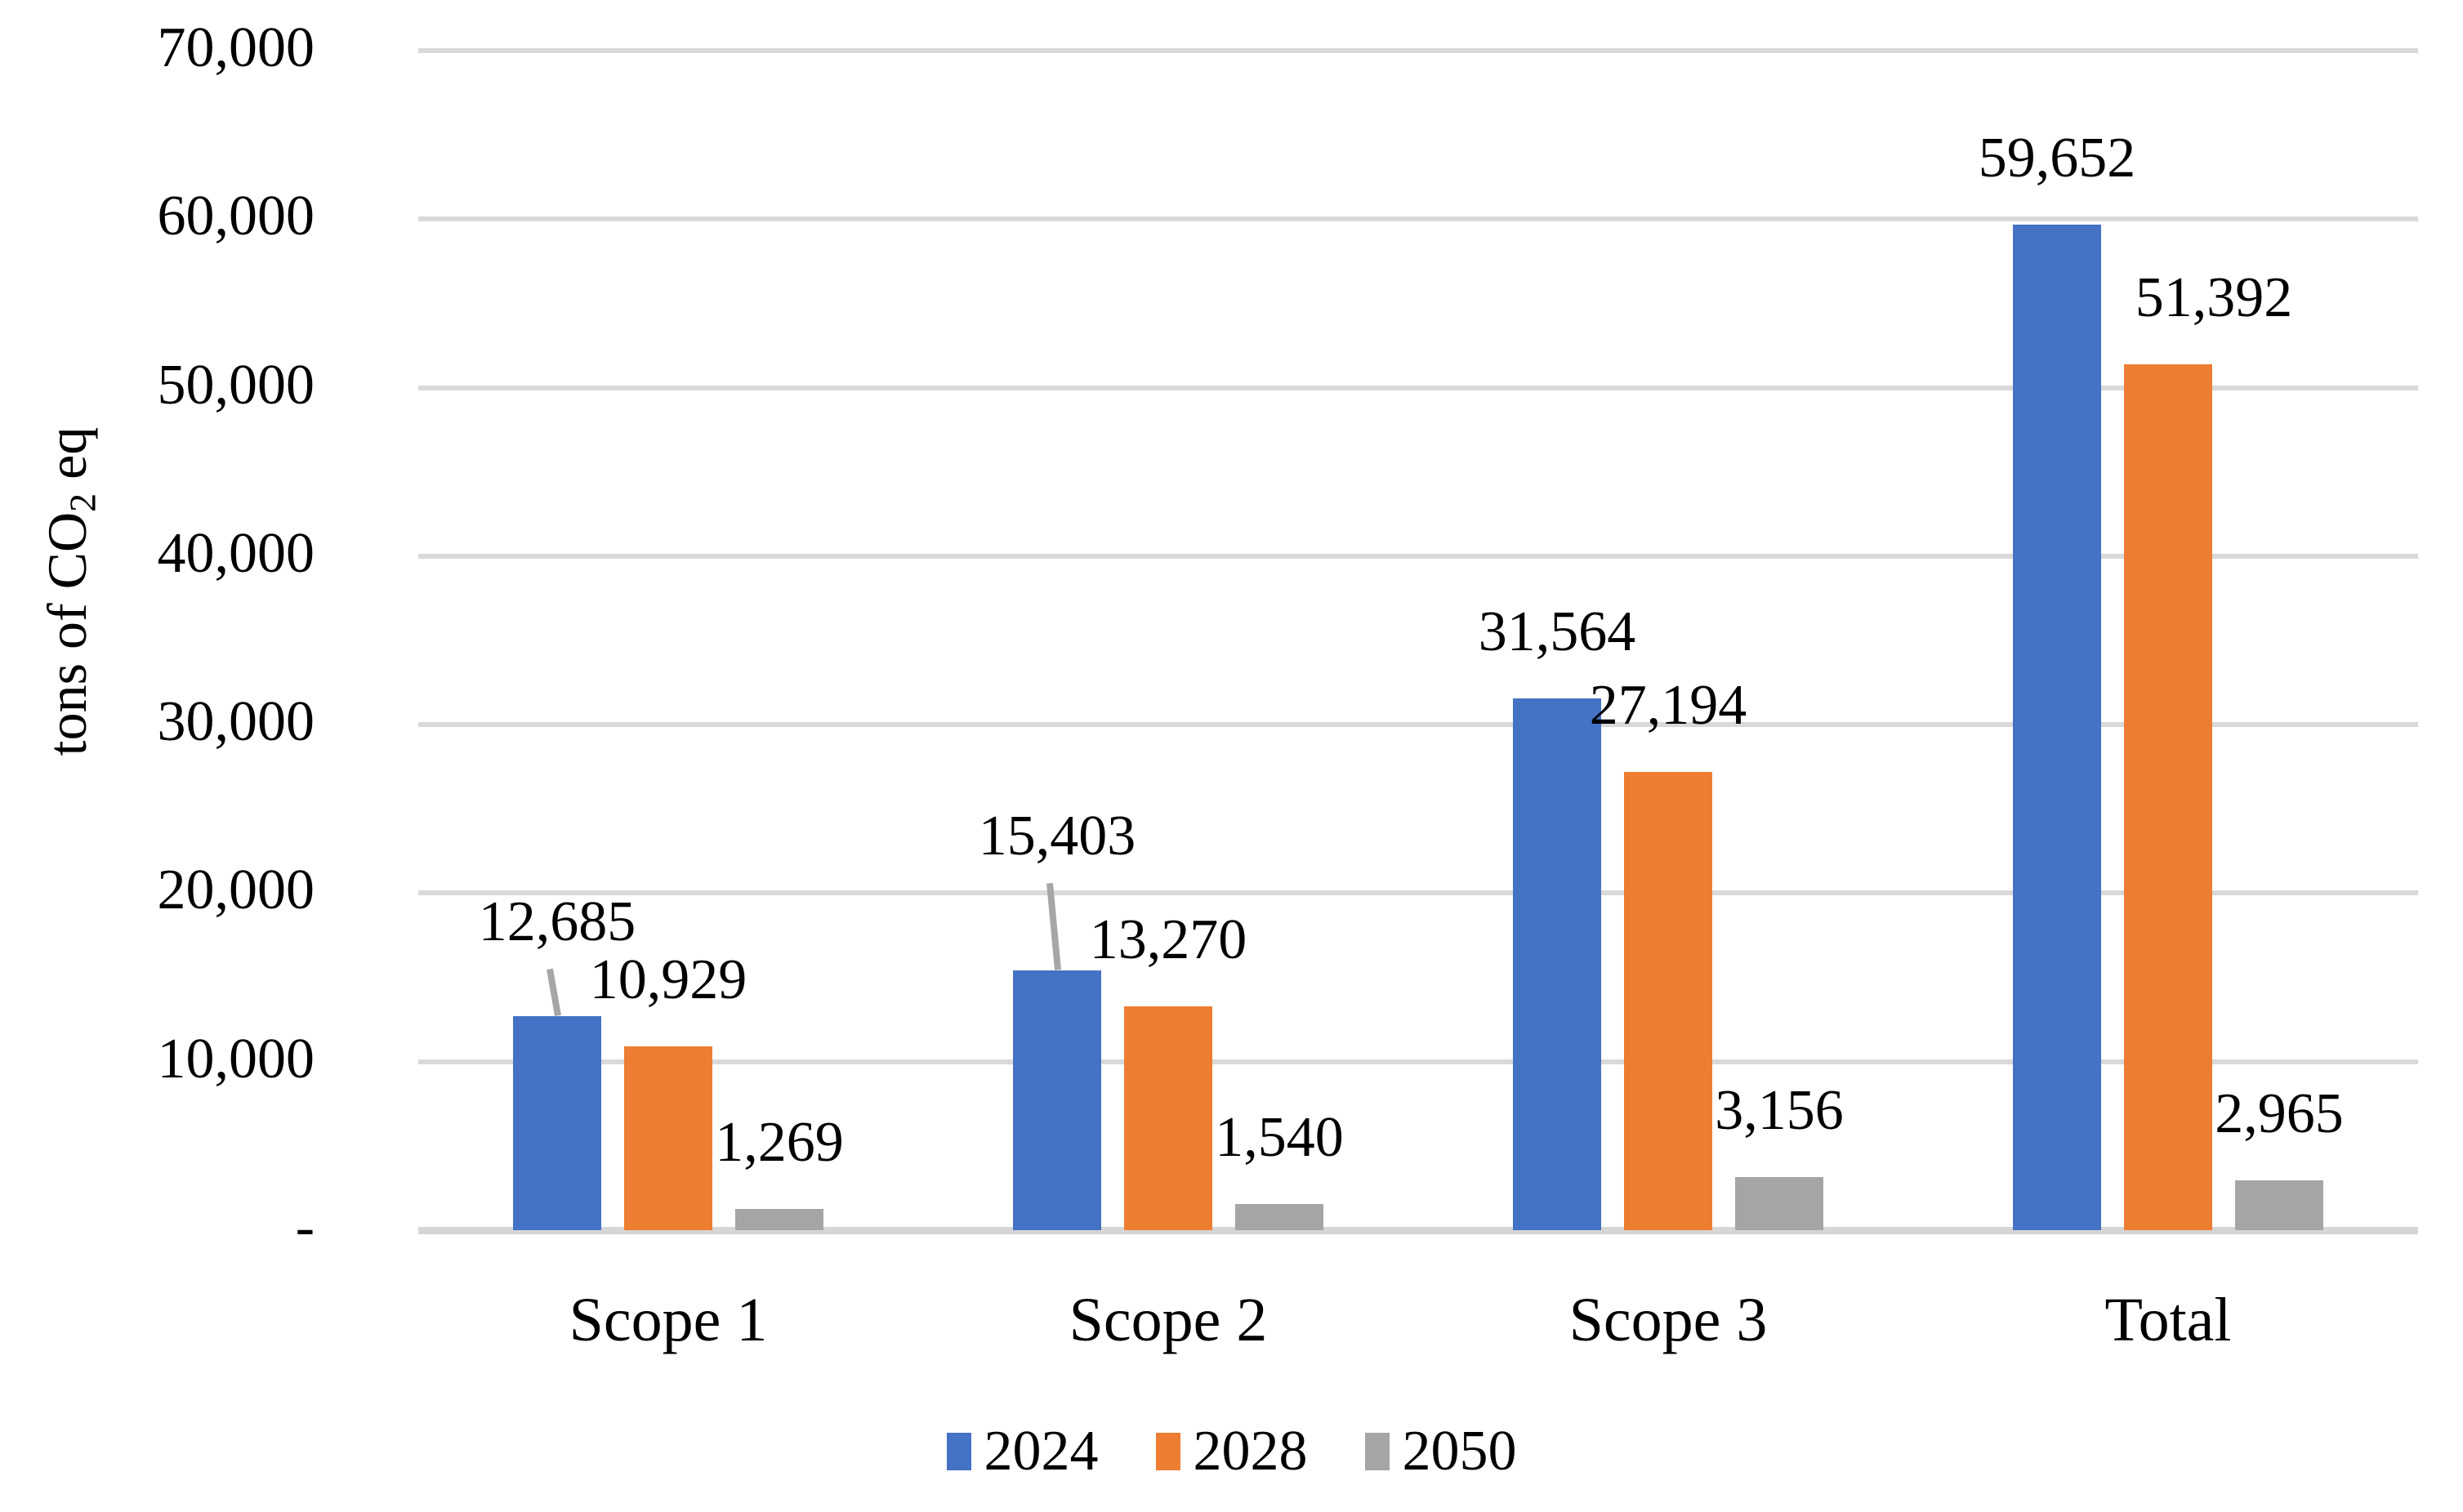 The height and width of the screenshot is (1512, 2463). Describe the element at coordinates (1057, 836) in the screenshot. I see `data-label-2024-scope-2: 15,403` at that location.